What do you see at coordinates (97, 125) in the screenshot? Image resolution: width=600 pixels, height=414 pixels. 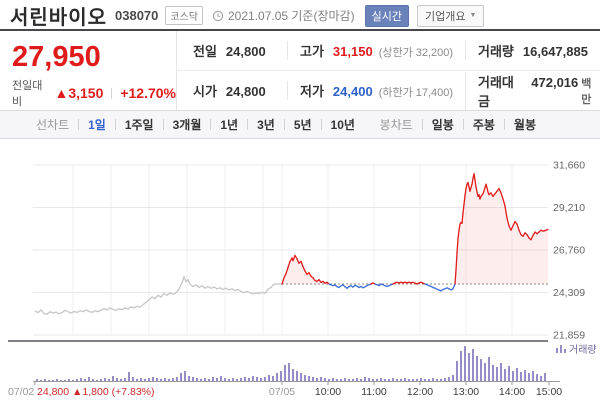 I see `tab-1day: 1일` at bounding box center [97, 125].